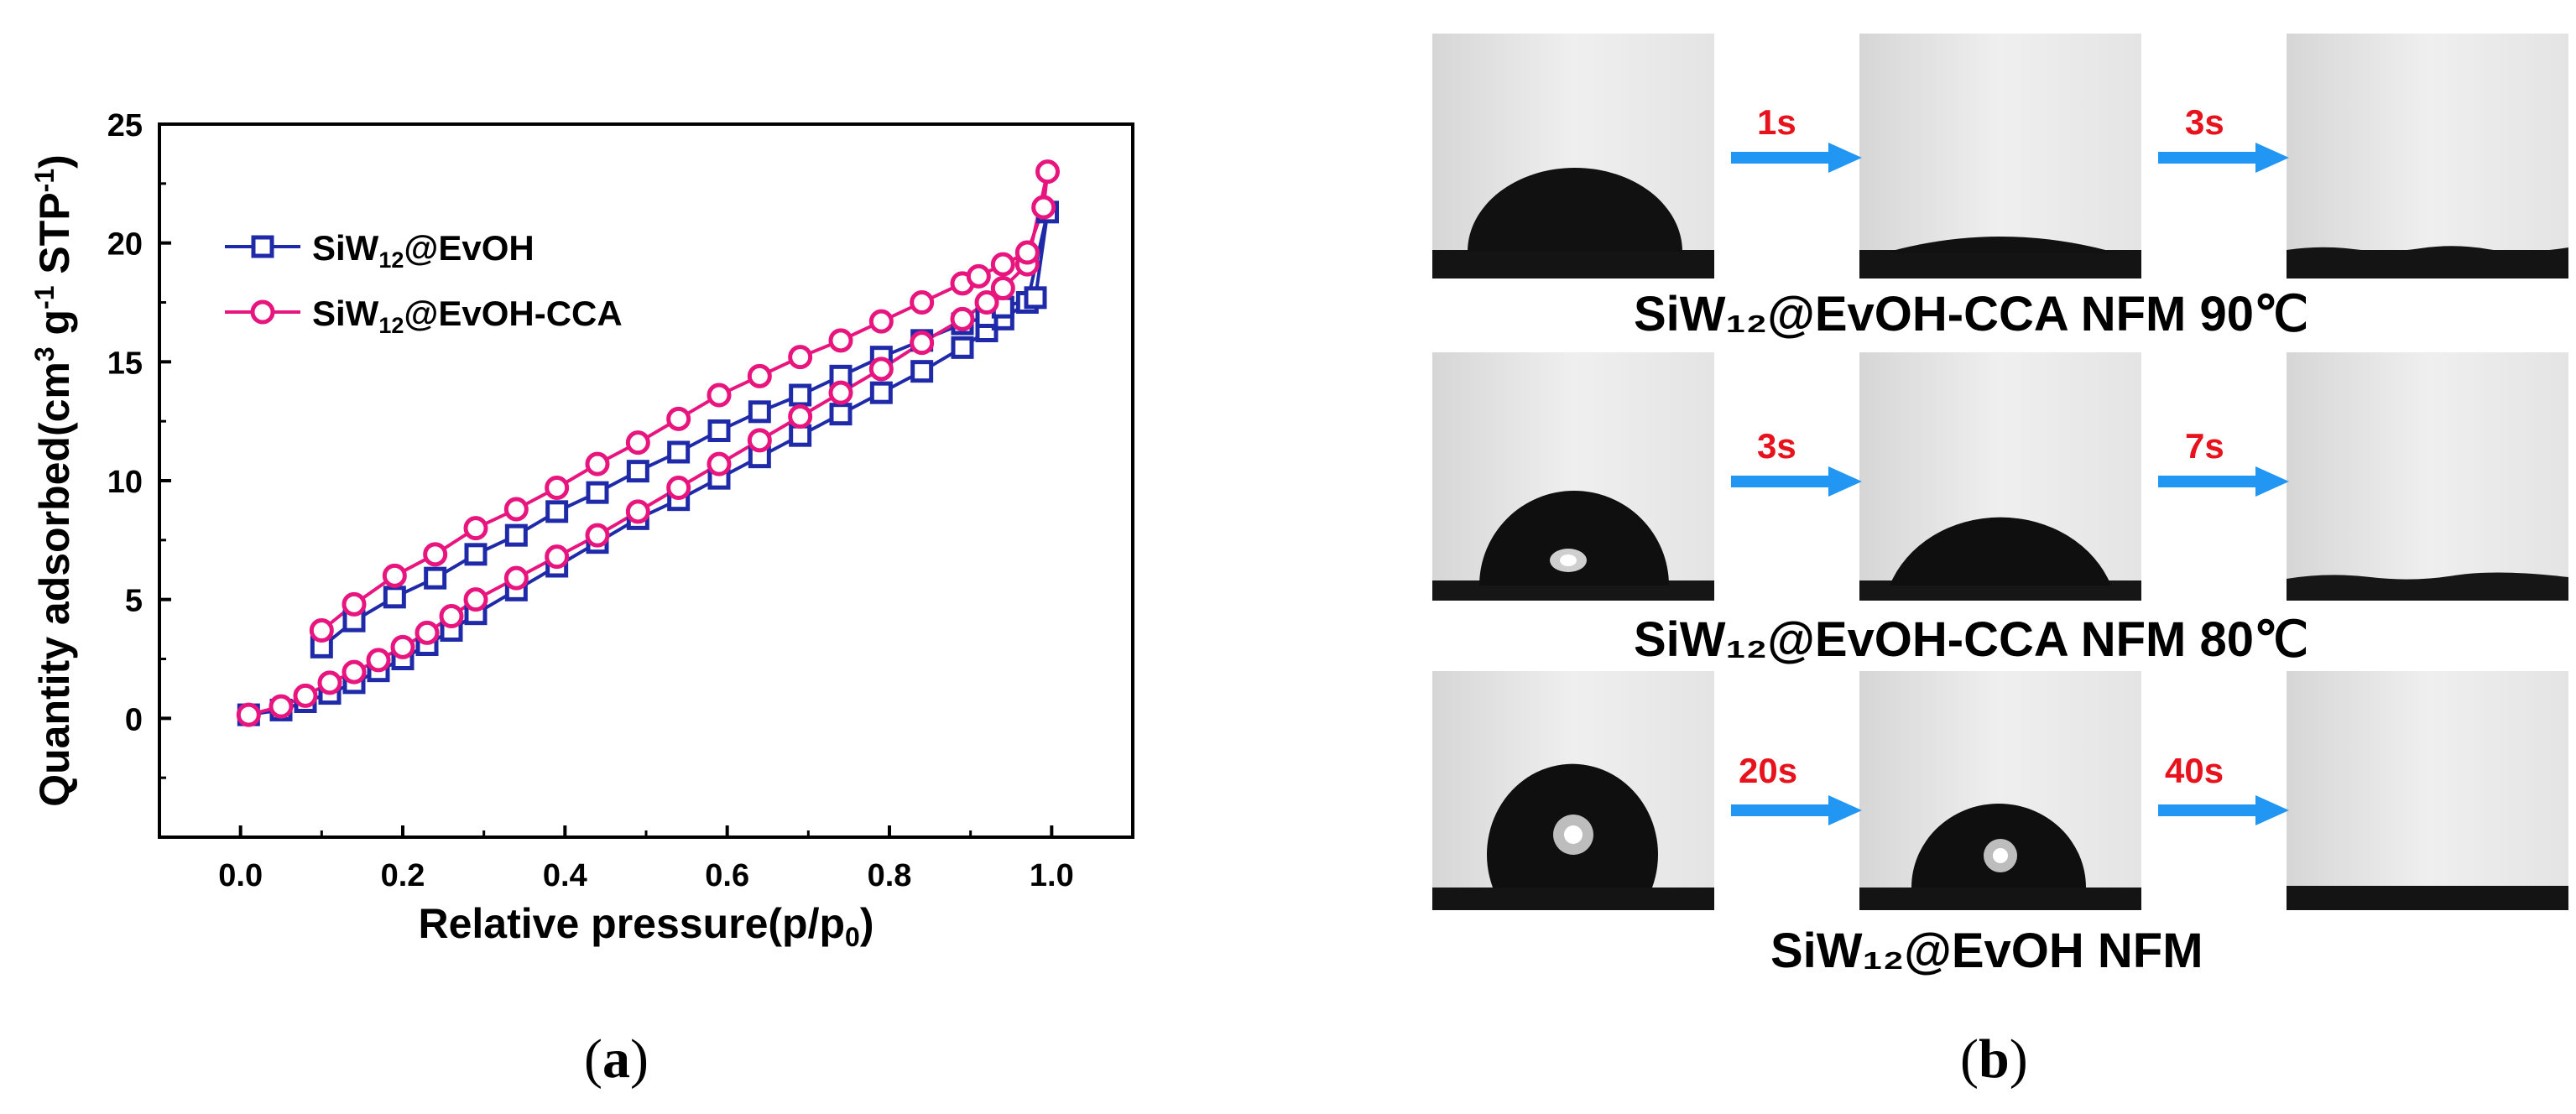 The width and height of the screenshot is (2576, 1114). Describe the element at coordinates (1768, 770) in the screenshot. I see `time-label-row3-a: 20s` at that location.